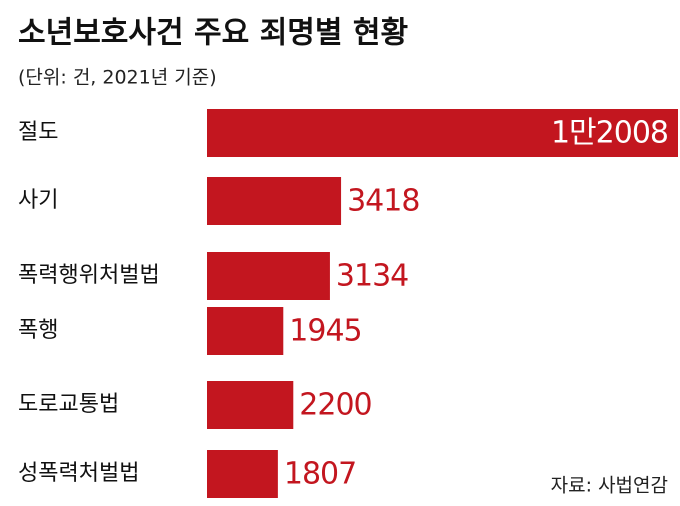 The height and width of the screenshot is (506, 680). Describe the element at coordinates (38, 132) in the screenshot. I see `category-label: 절도` at that location.